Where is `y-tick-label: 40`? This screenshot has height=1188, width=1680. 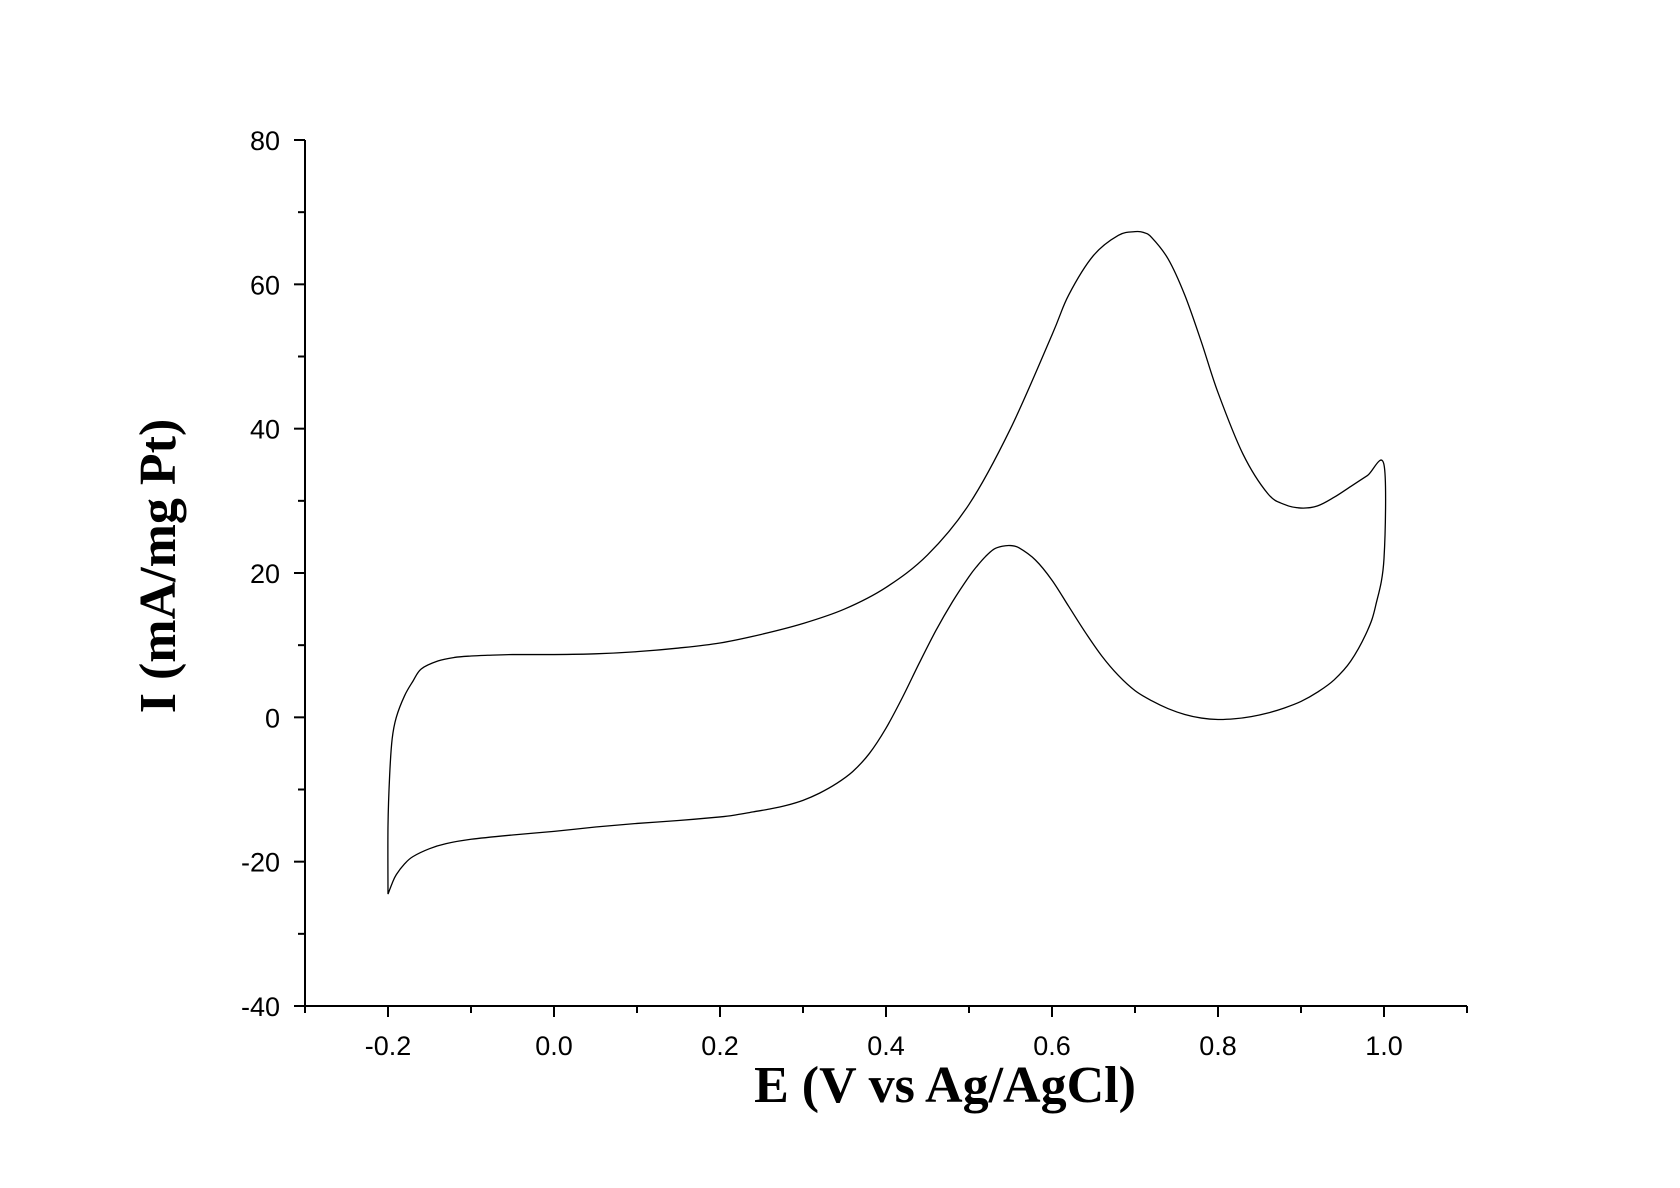
y-tick-label: 40 is located at coordinates (265, 430).